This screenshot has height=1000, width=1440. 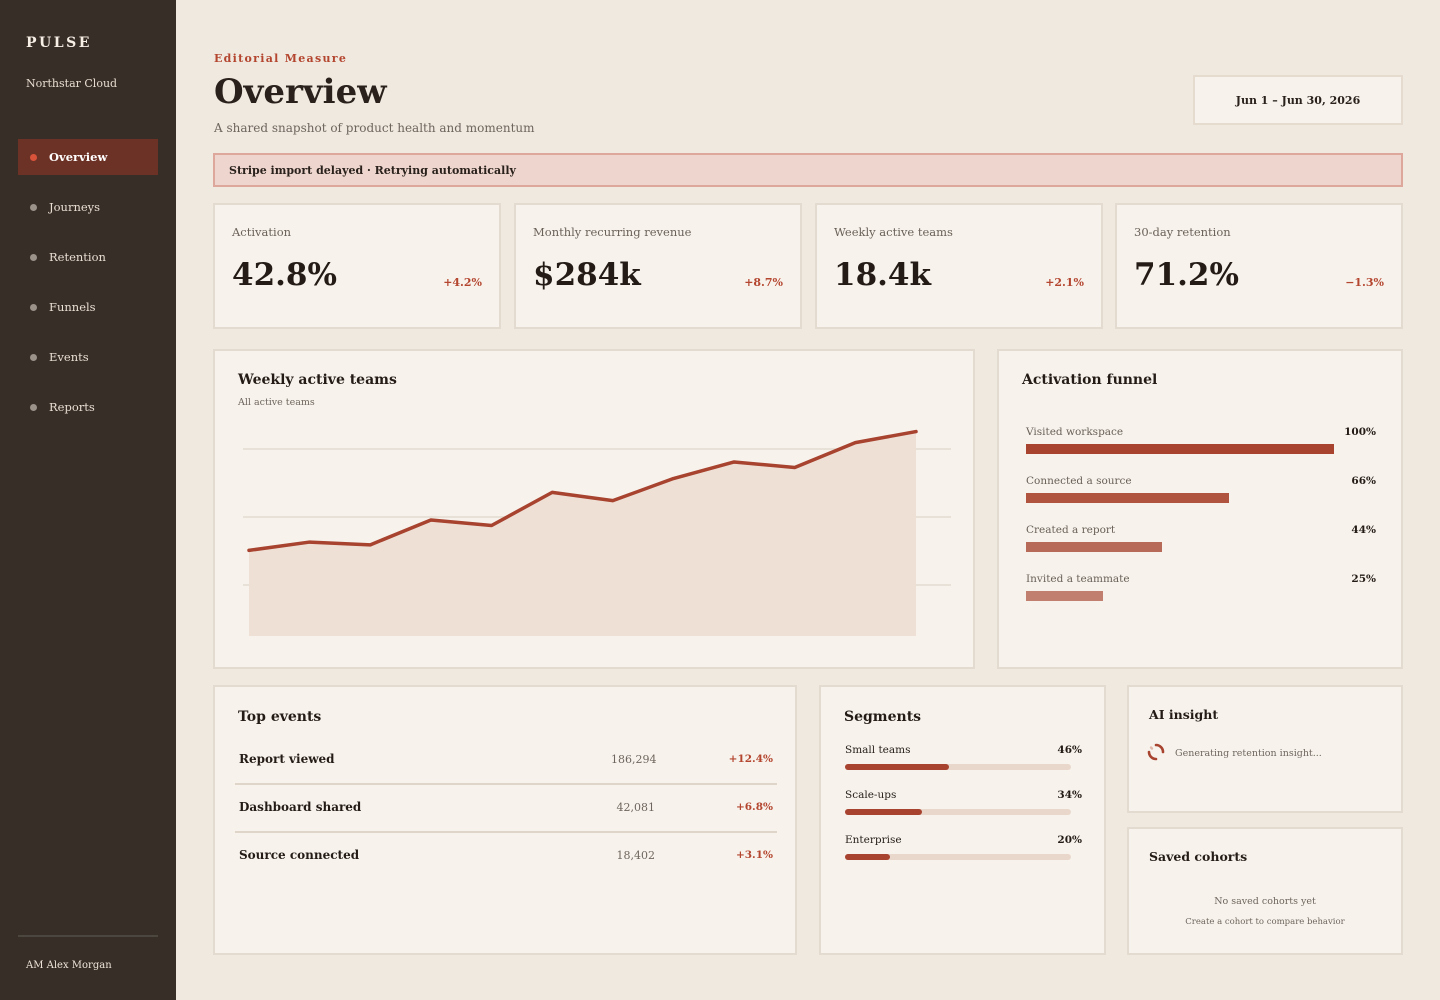 I want to click on user-profile: AM Alex Morgan, so click(x=69, y=965).